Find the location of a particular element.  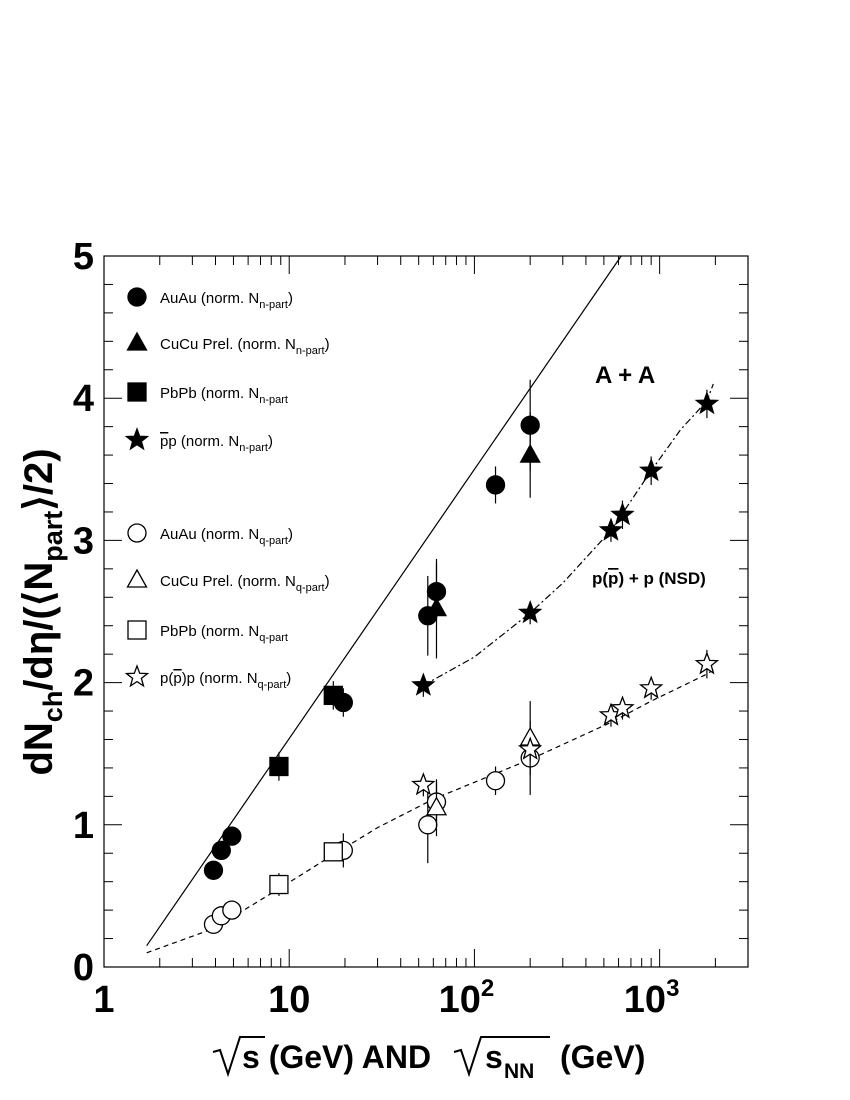

point-open-triangle is located at coordinates (436, 806).